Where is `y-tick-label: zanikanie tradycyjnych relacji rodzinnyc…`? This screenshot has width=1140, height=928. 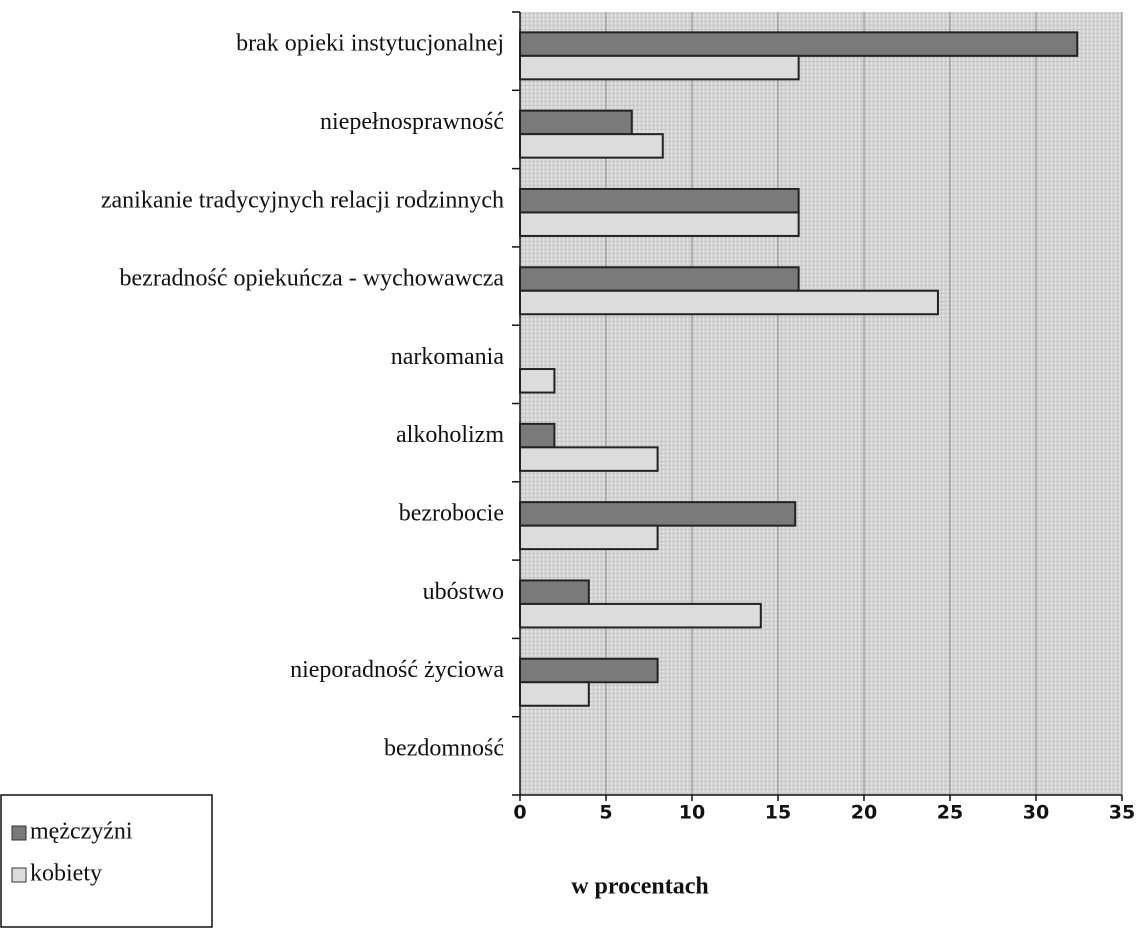
y-tick-label: zanikanie tradycyjnych relacji rodzinnyc… is located at coordinates (302, 200).